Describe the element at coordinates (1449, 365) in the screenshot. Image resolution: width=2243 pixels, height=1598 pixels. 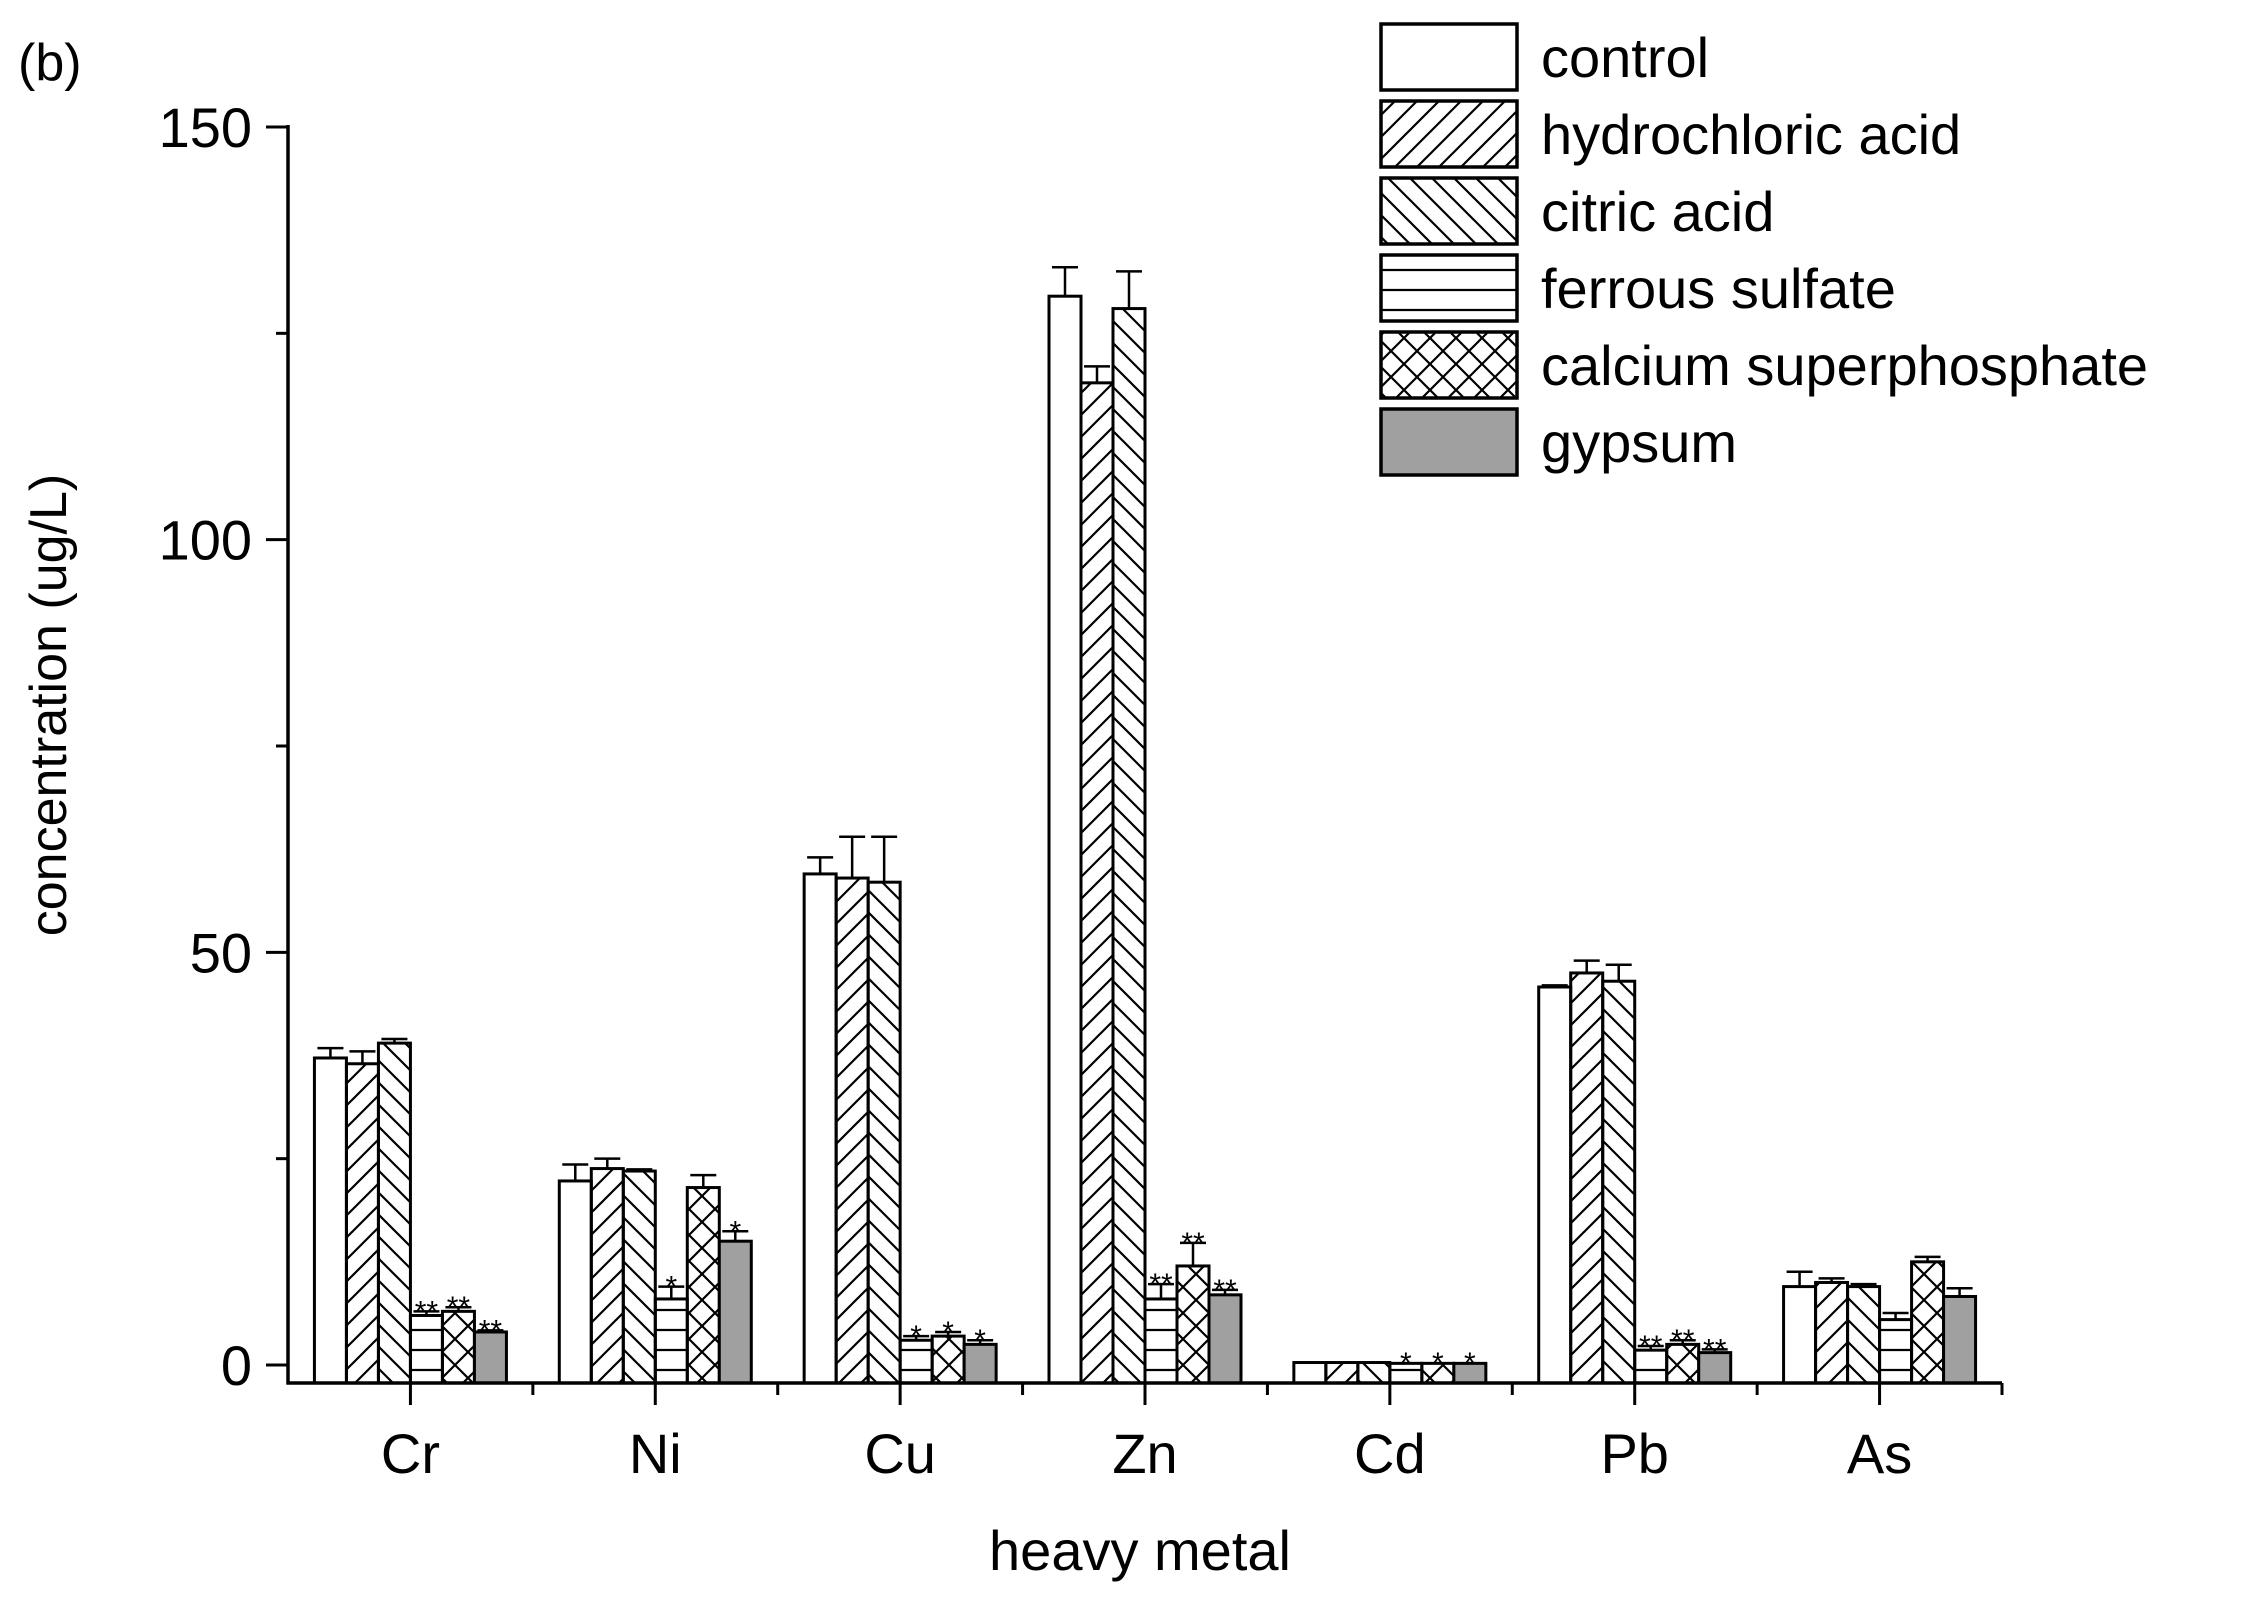
I see `legend-swatch-calcium-superphosphate` at that location.